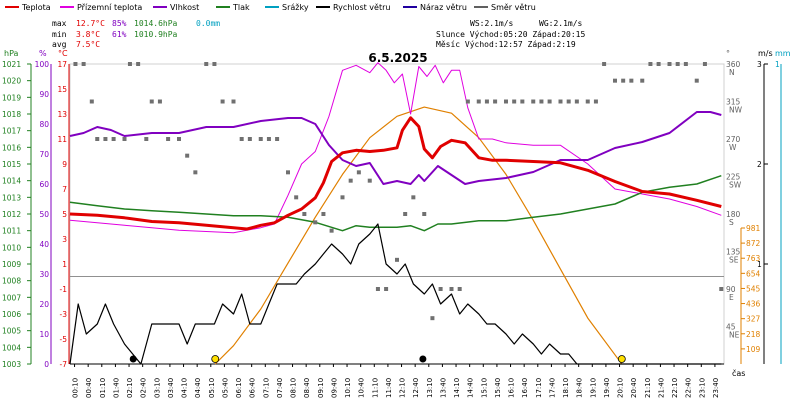 The image size is (800, 400). What do you see at coordinates (156, 34) in the screenshot?
I see `stats-min-press: 1010.9hPa` at bounding box center [156, 34].